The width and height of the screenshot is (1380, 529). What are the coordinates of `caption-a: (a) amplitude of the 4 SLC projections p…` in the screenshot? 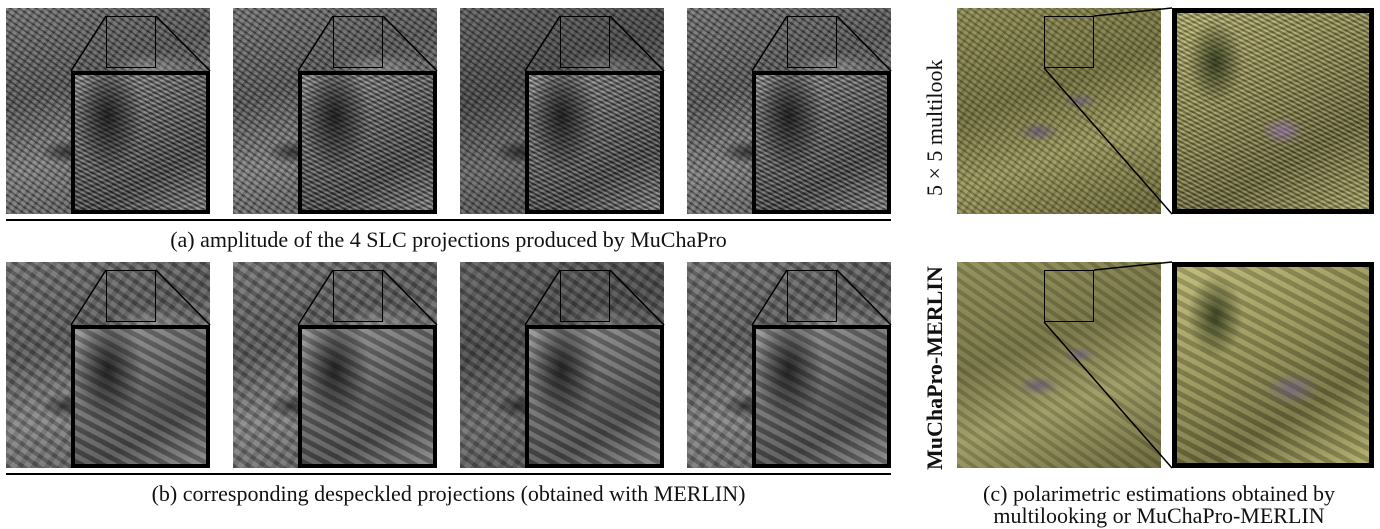 It's located at (448, 239).